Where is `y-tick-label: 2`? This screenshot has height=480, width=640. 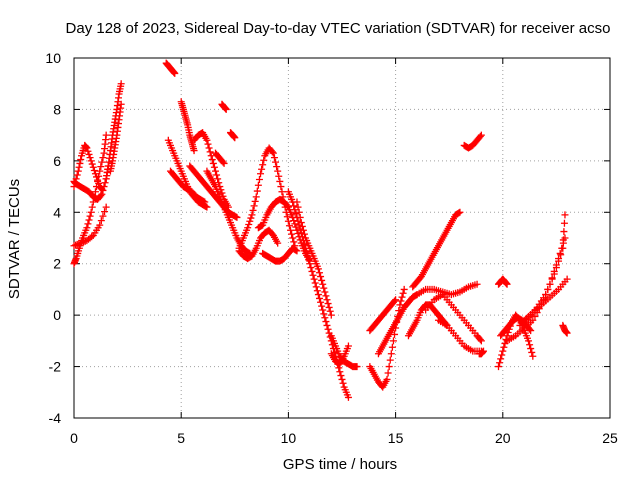 y-tick-label: 2 is located at coordinates (57, 264).